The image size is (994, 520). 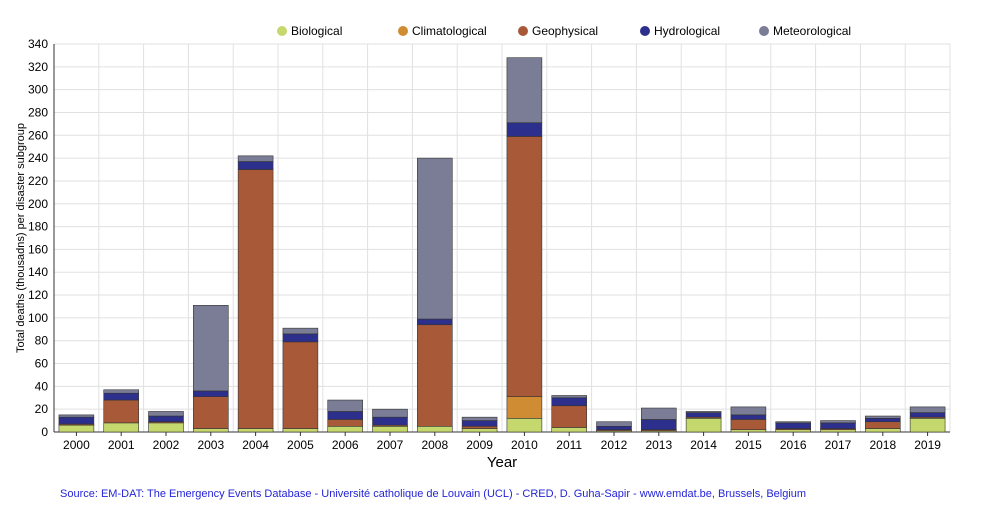 I want to click on bar-segment-meteorological-2017, so click(x=838, y=422).